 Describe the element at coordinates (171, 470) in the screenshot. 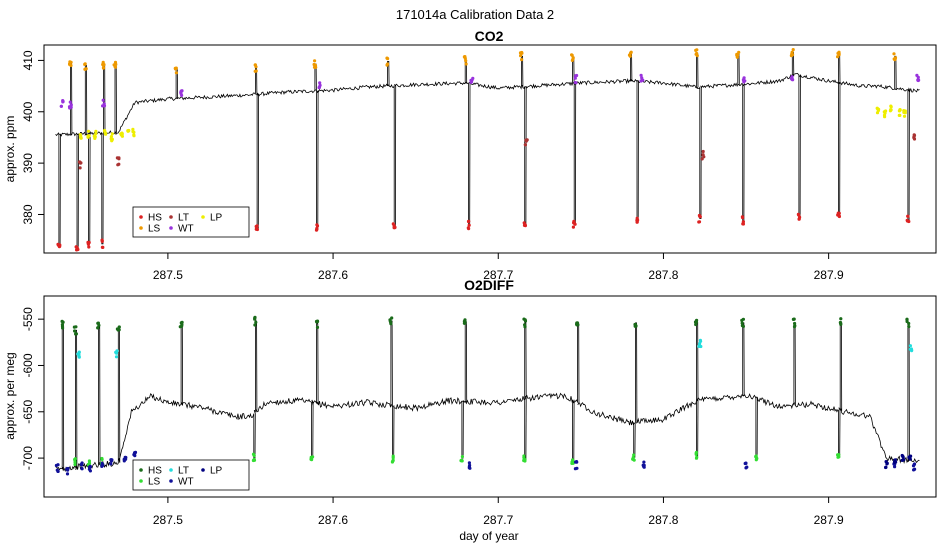

I see `o2diff-legend-marker-lt` at that location.